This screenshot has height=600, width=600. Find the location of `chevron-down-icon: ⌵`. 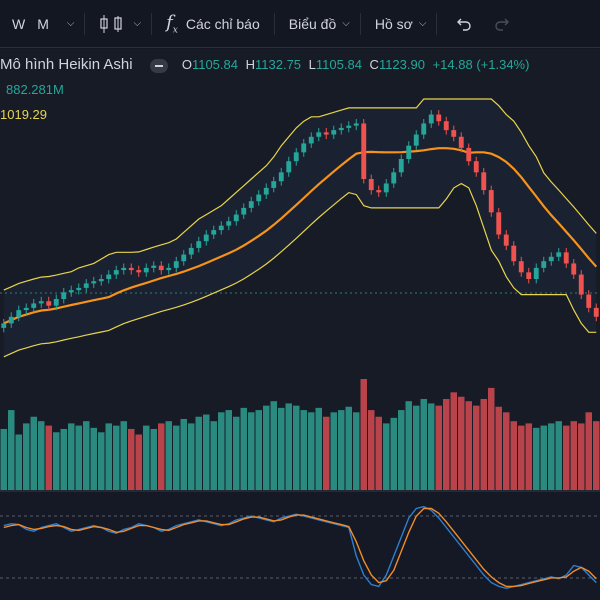

chevron-down-icon: ⌵ is located at coordinates (422, 23).